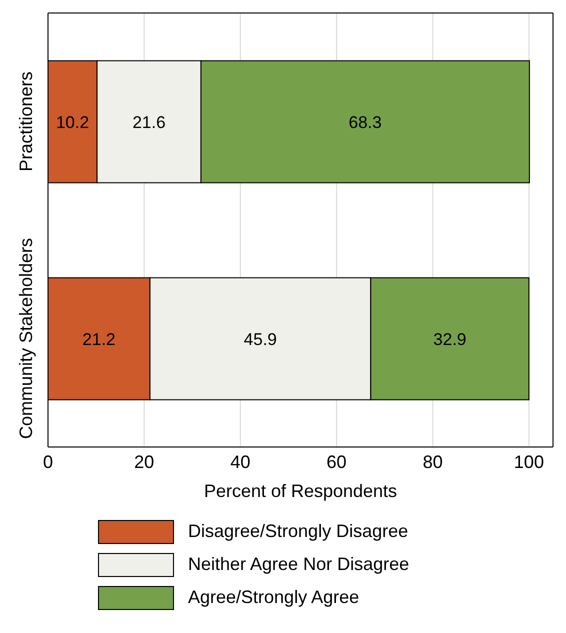 This screenshot has height=633, width=566. What do you see at coordinates (144, 462) in the screenshot?
I see `x-tick-label: 20` at bounding box center [144, 462].